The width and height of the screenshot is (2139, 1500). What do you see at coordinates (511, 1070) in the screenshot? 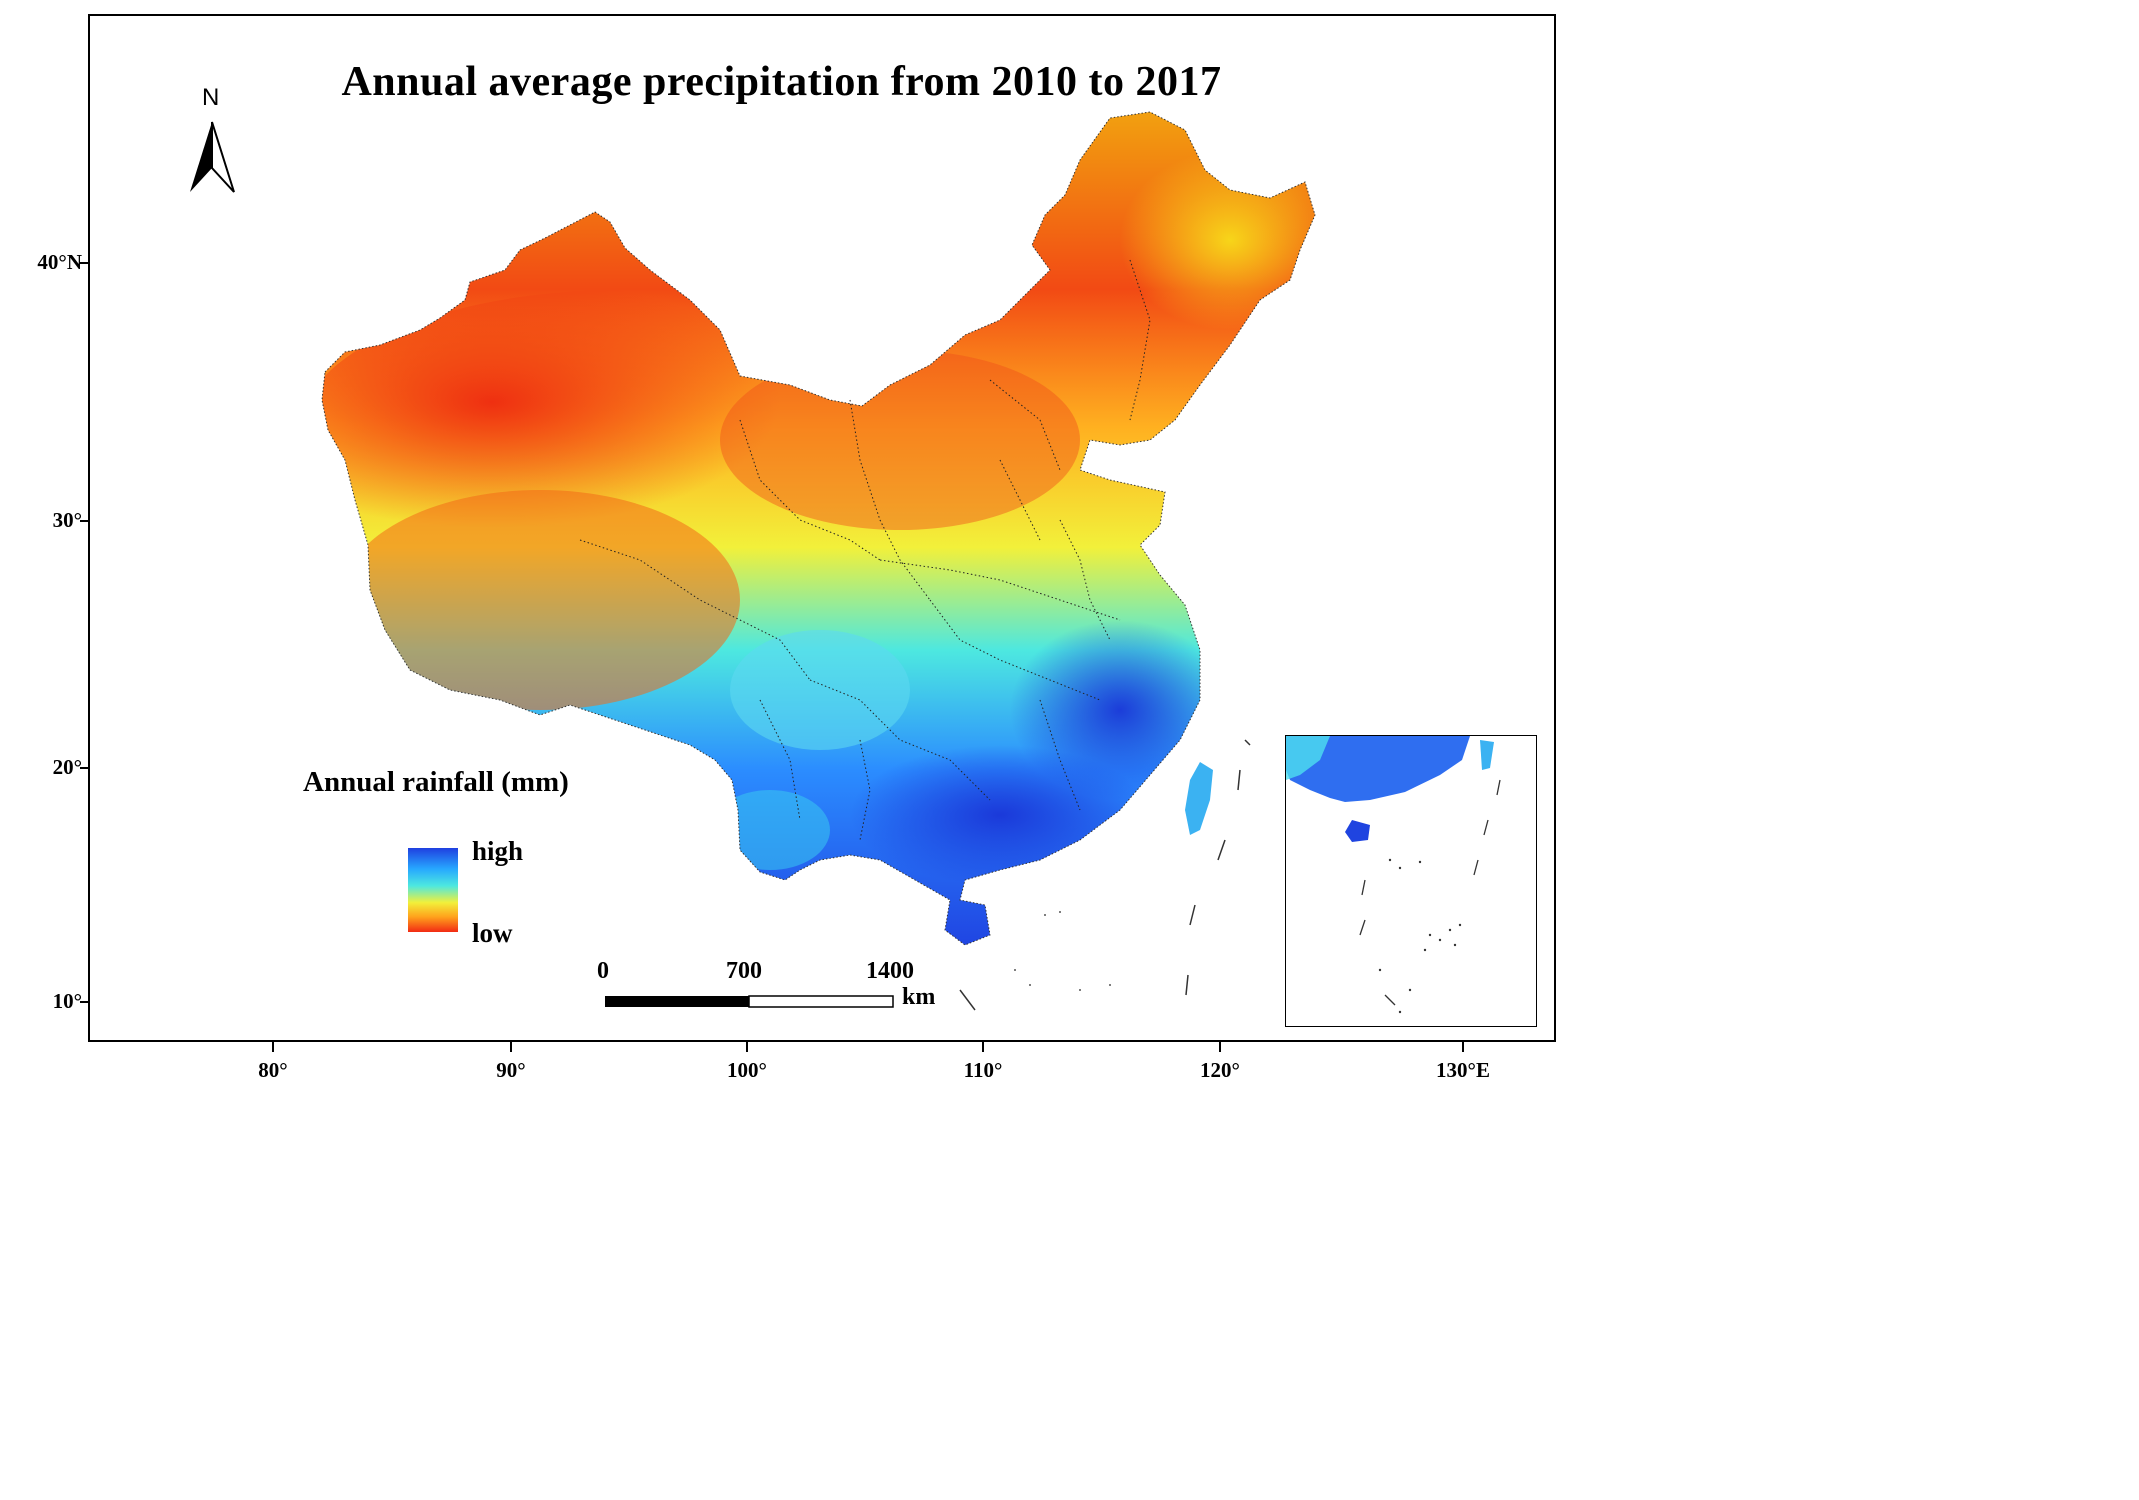
I see `lon-label-90: 90°` at bounding box center [511, 1070].